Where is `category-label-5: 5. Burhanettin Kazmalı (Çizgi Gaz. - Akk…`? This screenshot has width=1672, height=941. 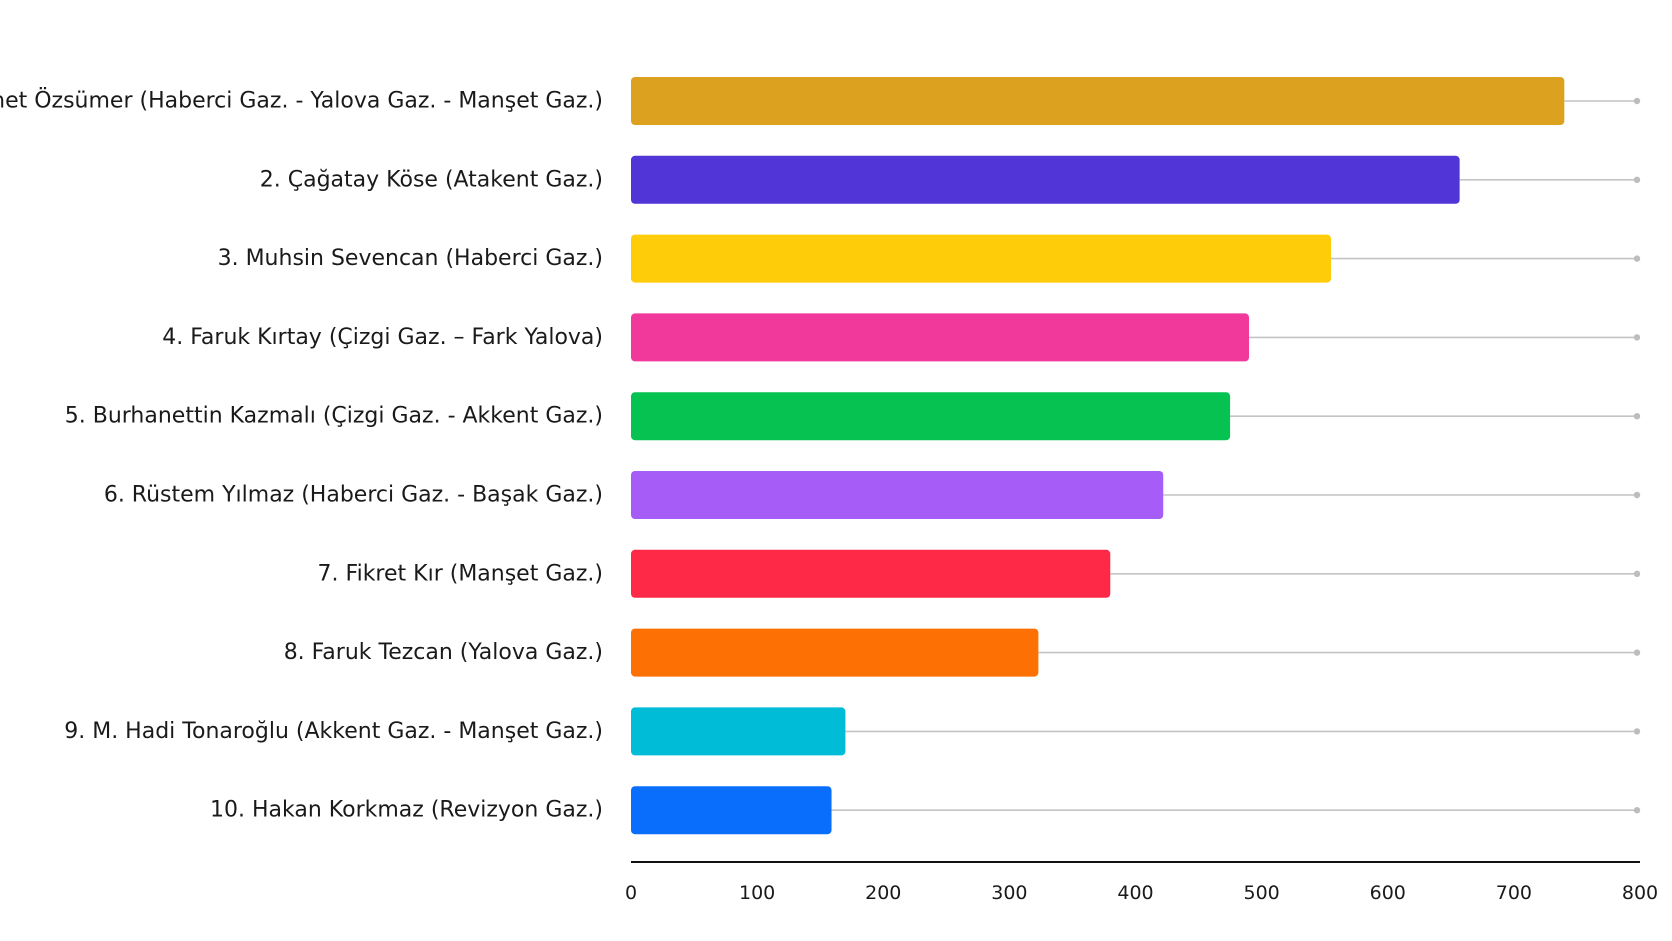
category-label-5: 5. Burhanettin Kazmalı (Çizgi Gaz. - Akk… is located at coordinates (334, 416).